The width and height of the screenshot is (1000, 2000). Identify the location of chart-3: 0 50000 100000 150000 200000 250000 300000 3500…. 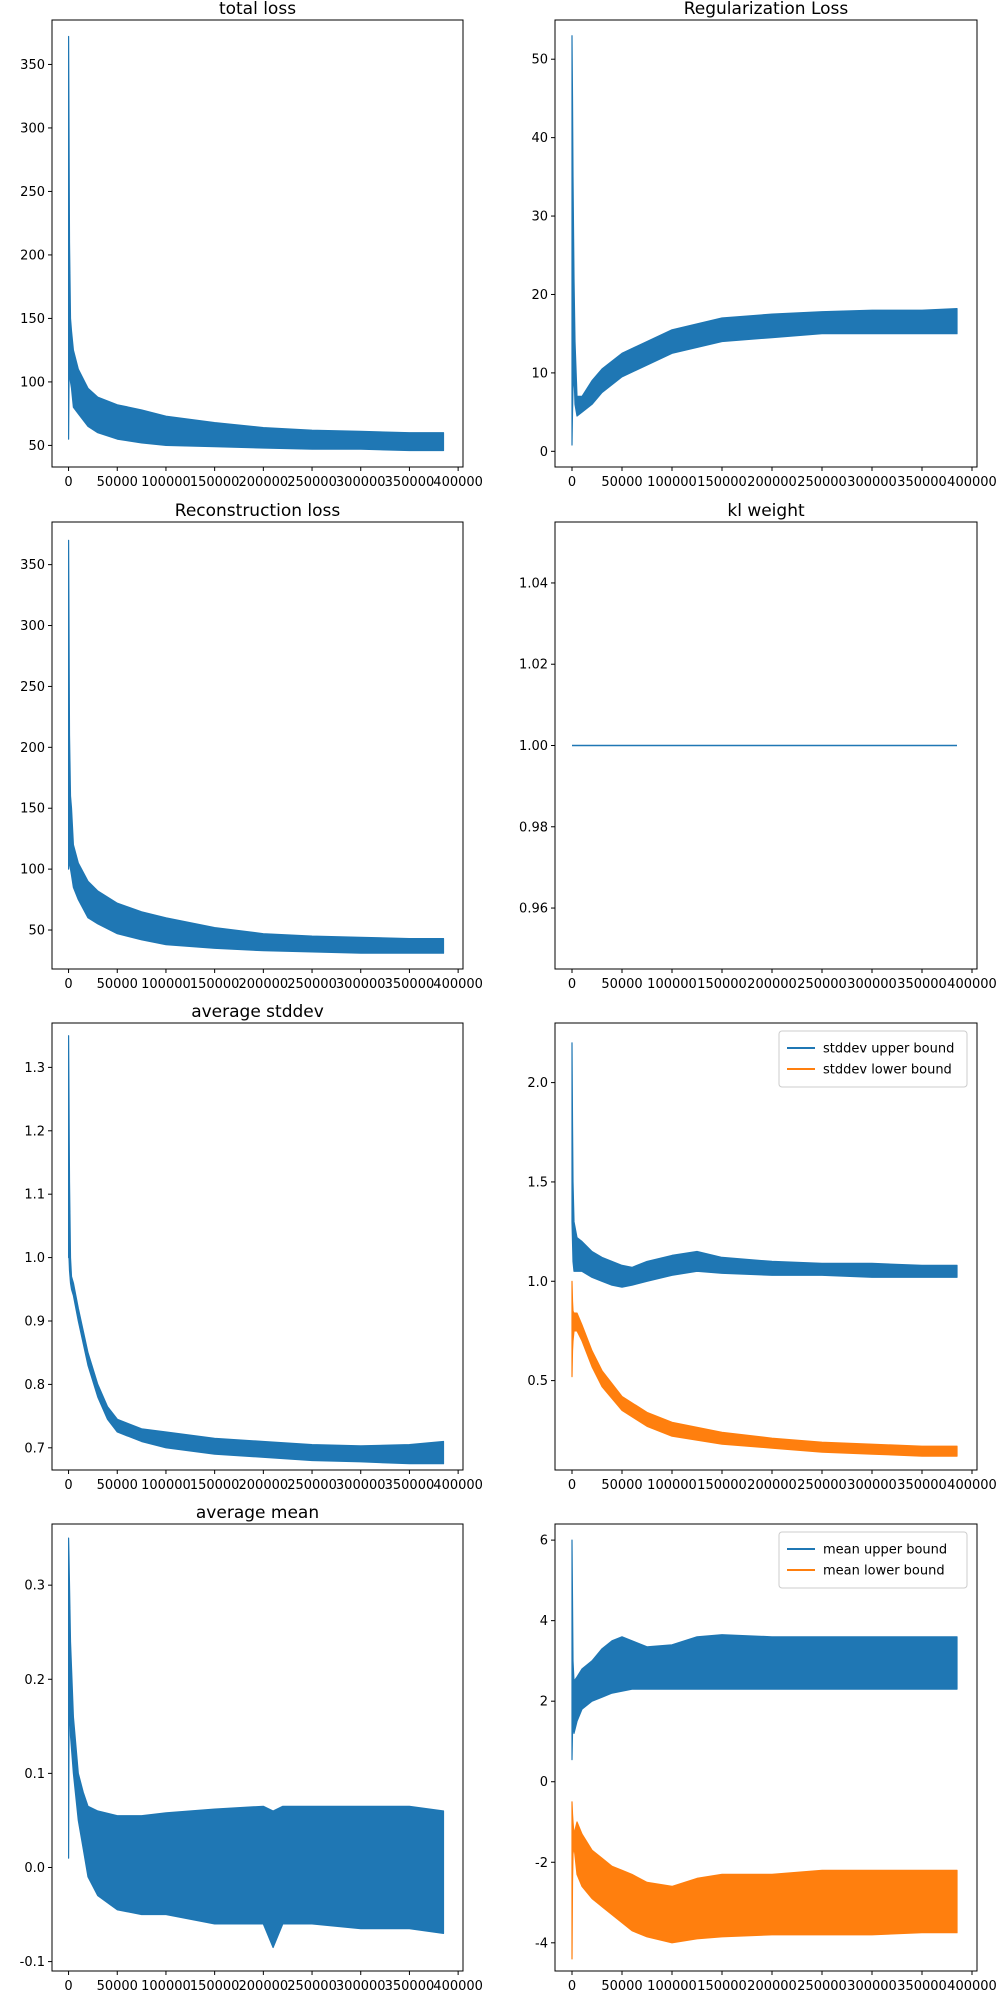
(251, 746).